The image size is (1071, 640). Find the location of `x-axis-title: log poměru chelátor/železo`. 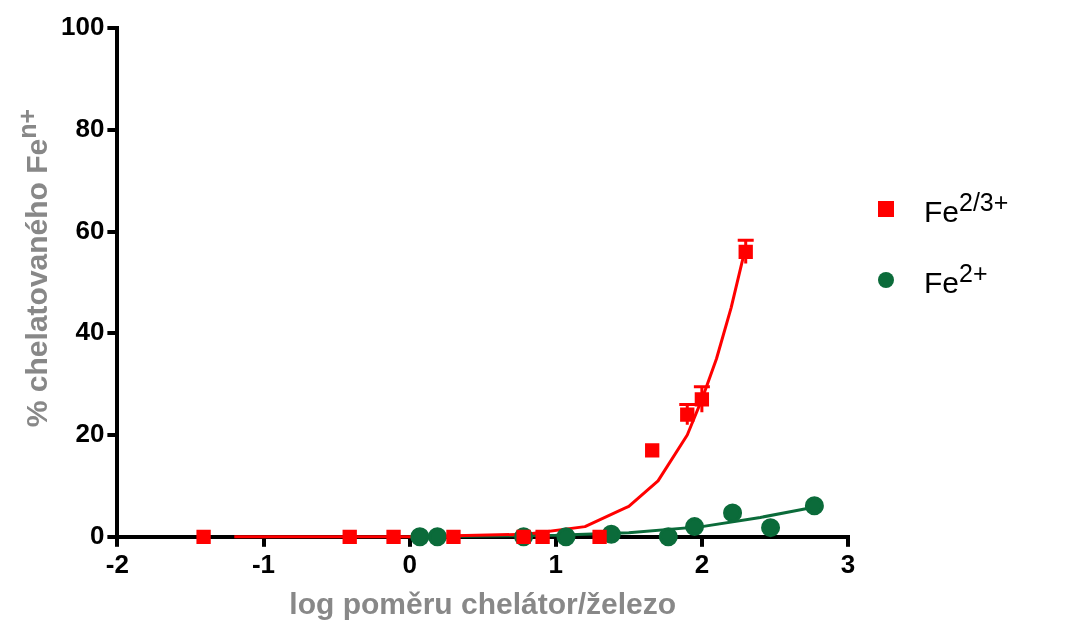

x-axis-title: log poměru chelátor/železo is located at coordinates (483, 604).